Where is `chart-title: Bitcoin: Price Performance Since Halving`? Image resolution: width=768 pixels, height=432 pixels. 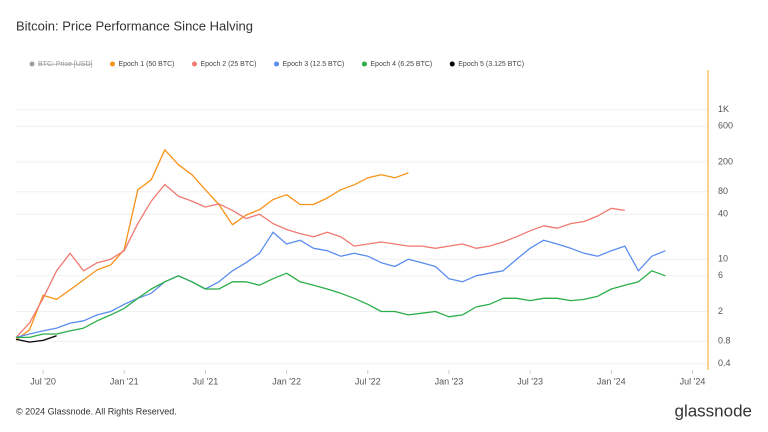
chart-title: Bitcoin: Price Performance Since Halving is located at coordinates (134, 25).